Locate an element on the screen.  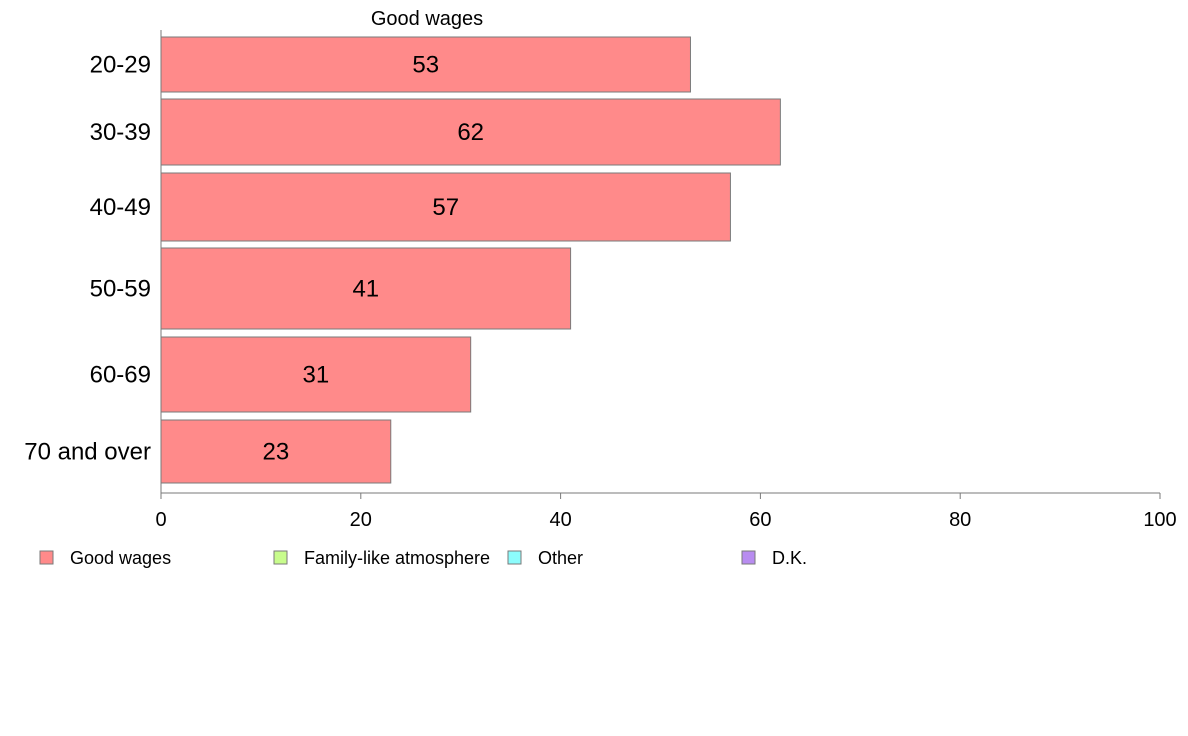
legend-label: Good wages is located at coordinates (120, 558).